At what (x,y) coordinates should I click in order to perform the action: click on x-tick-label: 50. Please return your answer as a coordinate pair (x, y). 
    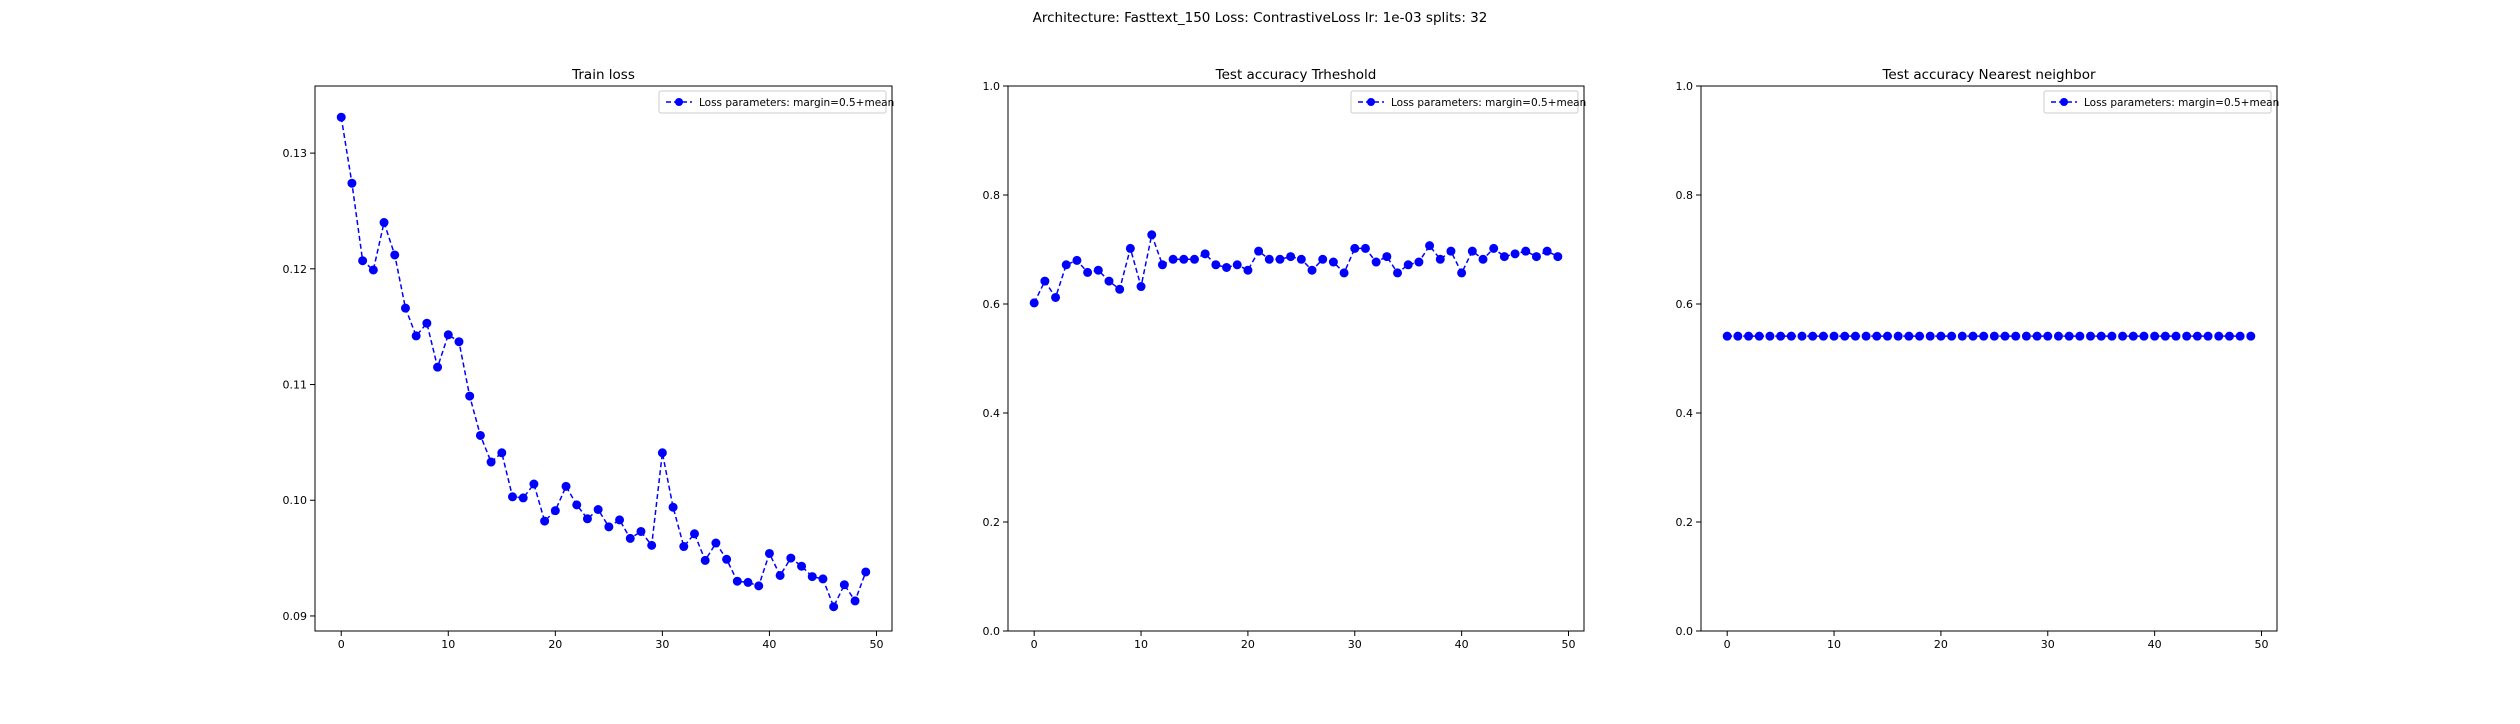
    Looking at the image, I should click on (876, 644).